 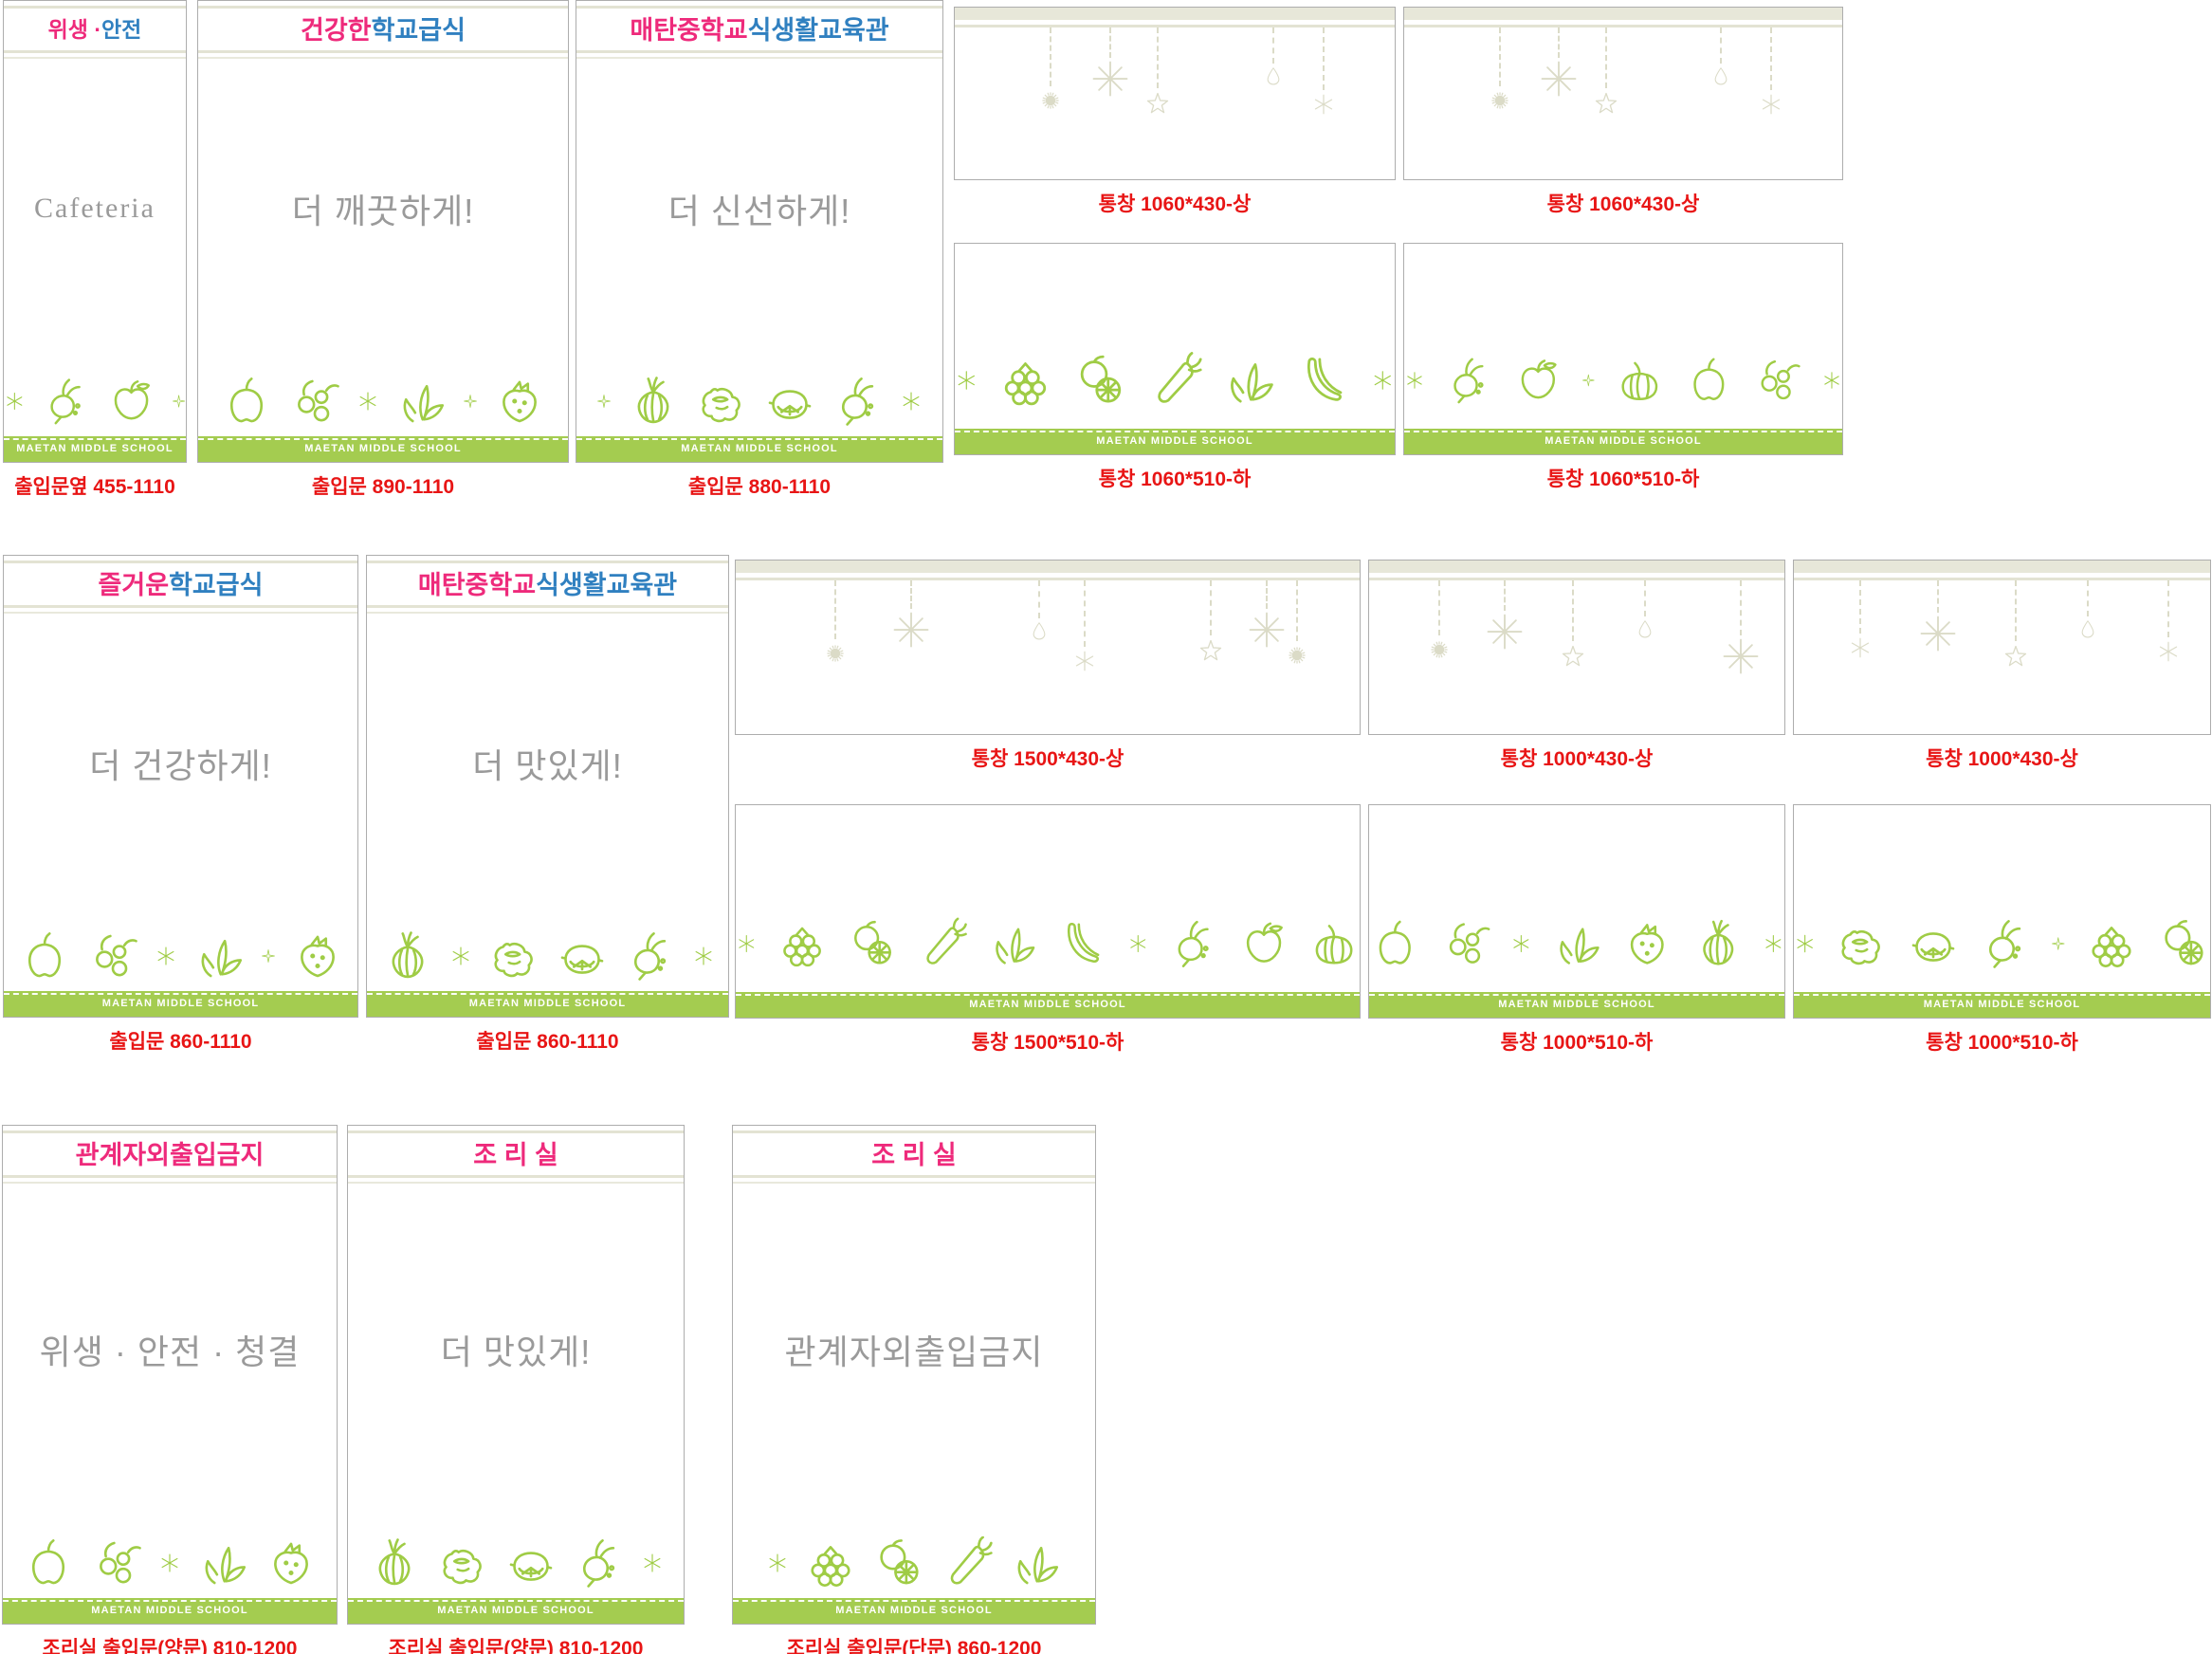 I want to click on panel-win-top-1000-a, so click(x=1576, y=647).